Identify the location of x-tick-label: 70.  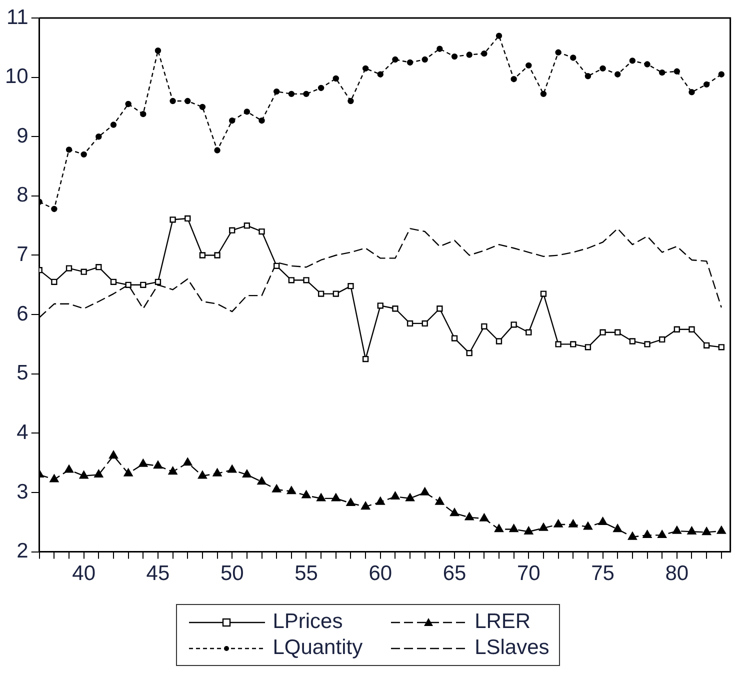
(528, 574).